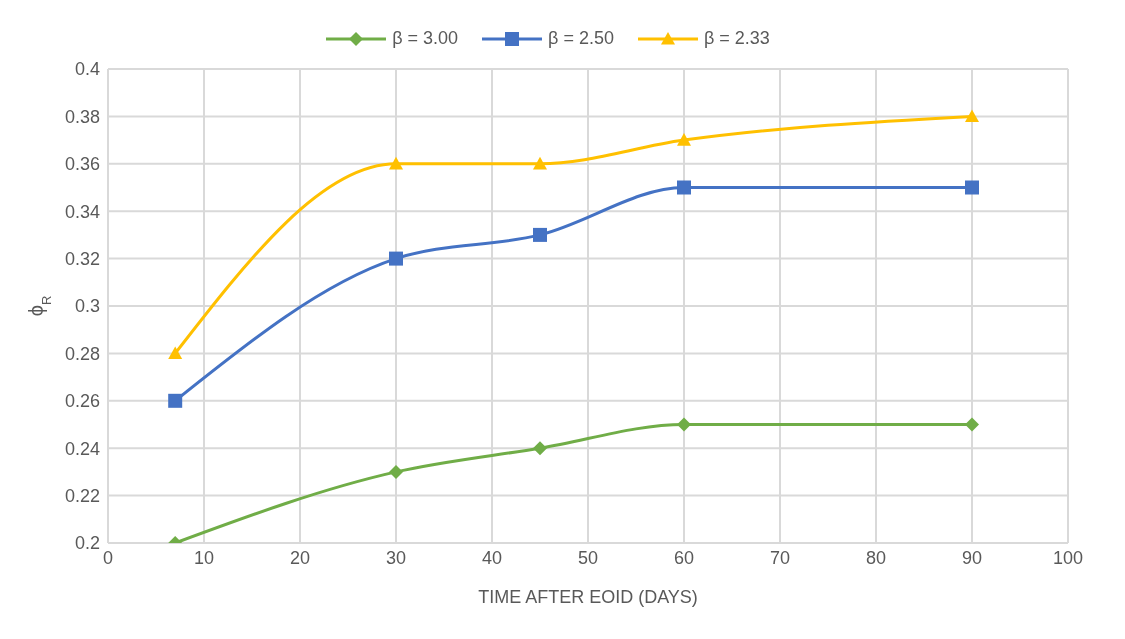  What do you see at coordinates (82, 401) in the screenshot?
I see `y-tick-label: 0.26` at bounding box center [82, 401].